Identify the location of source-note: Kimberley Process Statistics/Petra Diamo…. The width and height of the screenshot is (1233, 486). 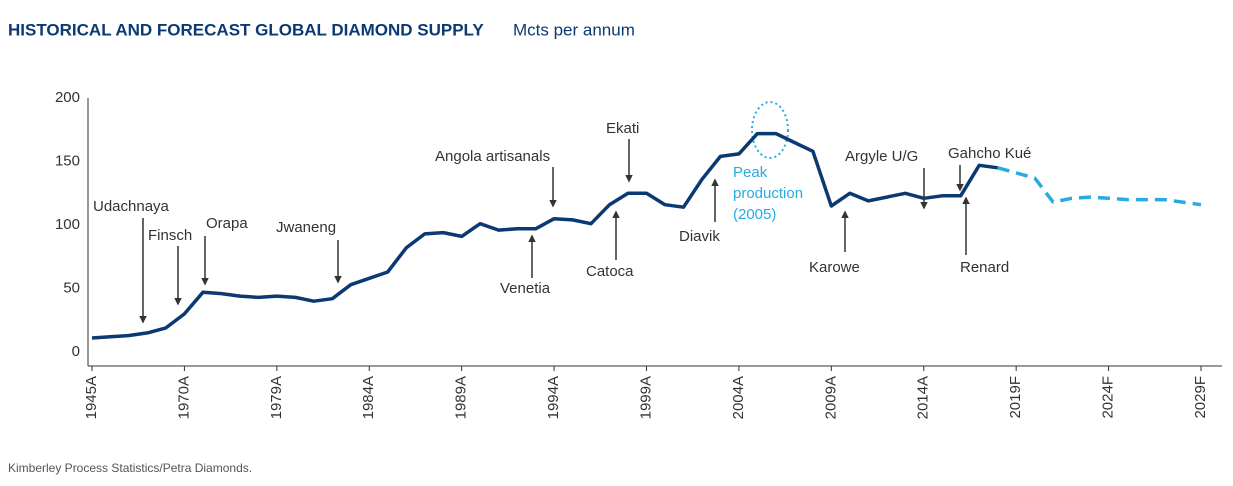
(130, 468).